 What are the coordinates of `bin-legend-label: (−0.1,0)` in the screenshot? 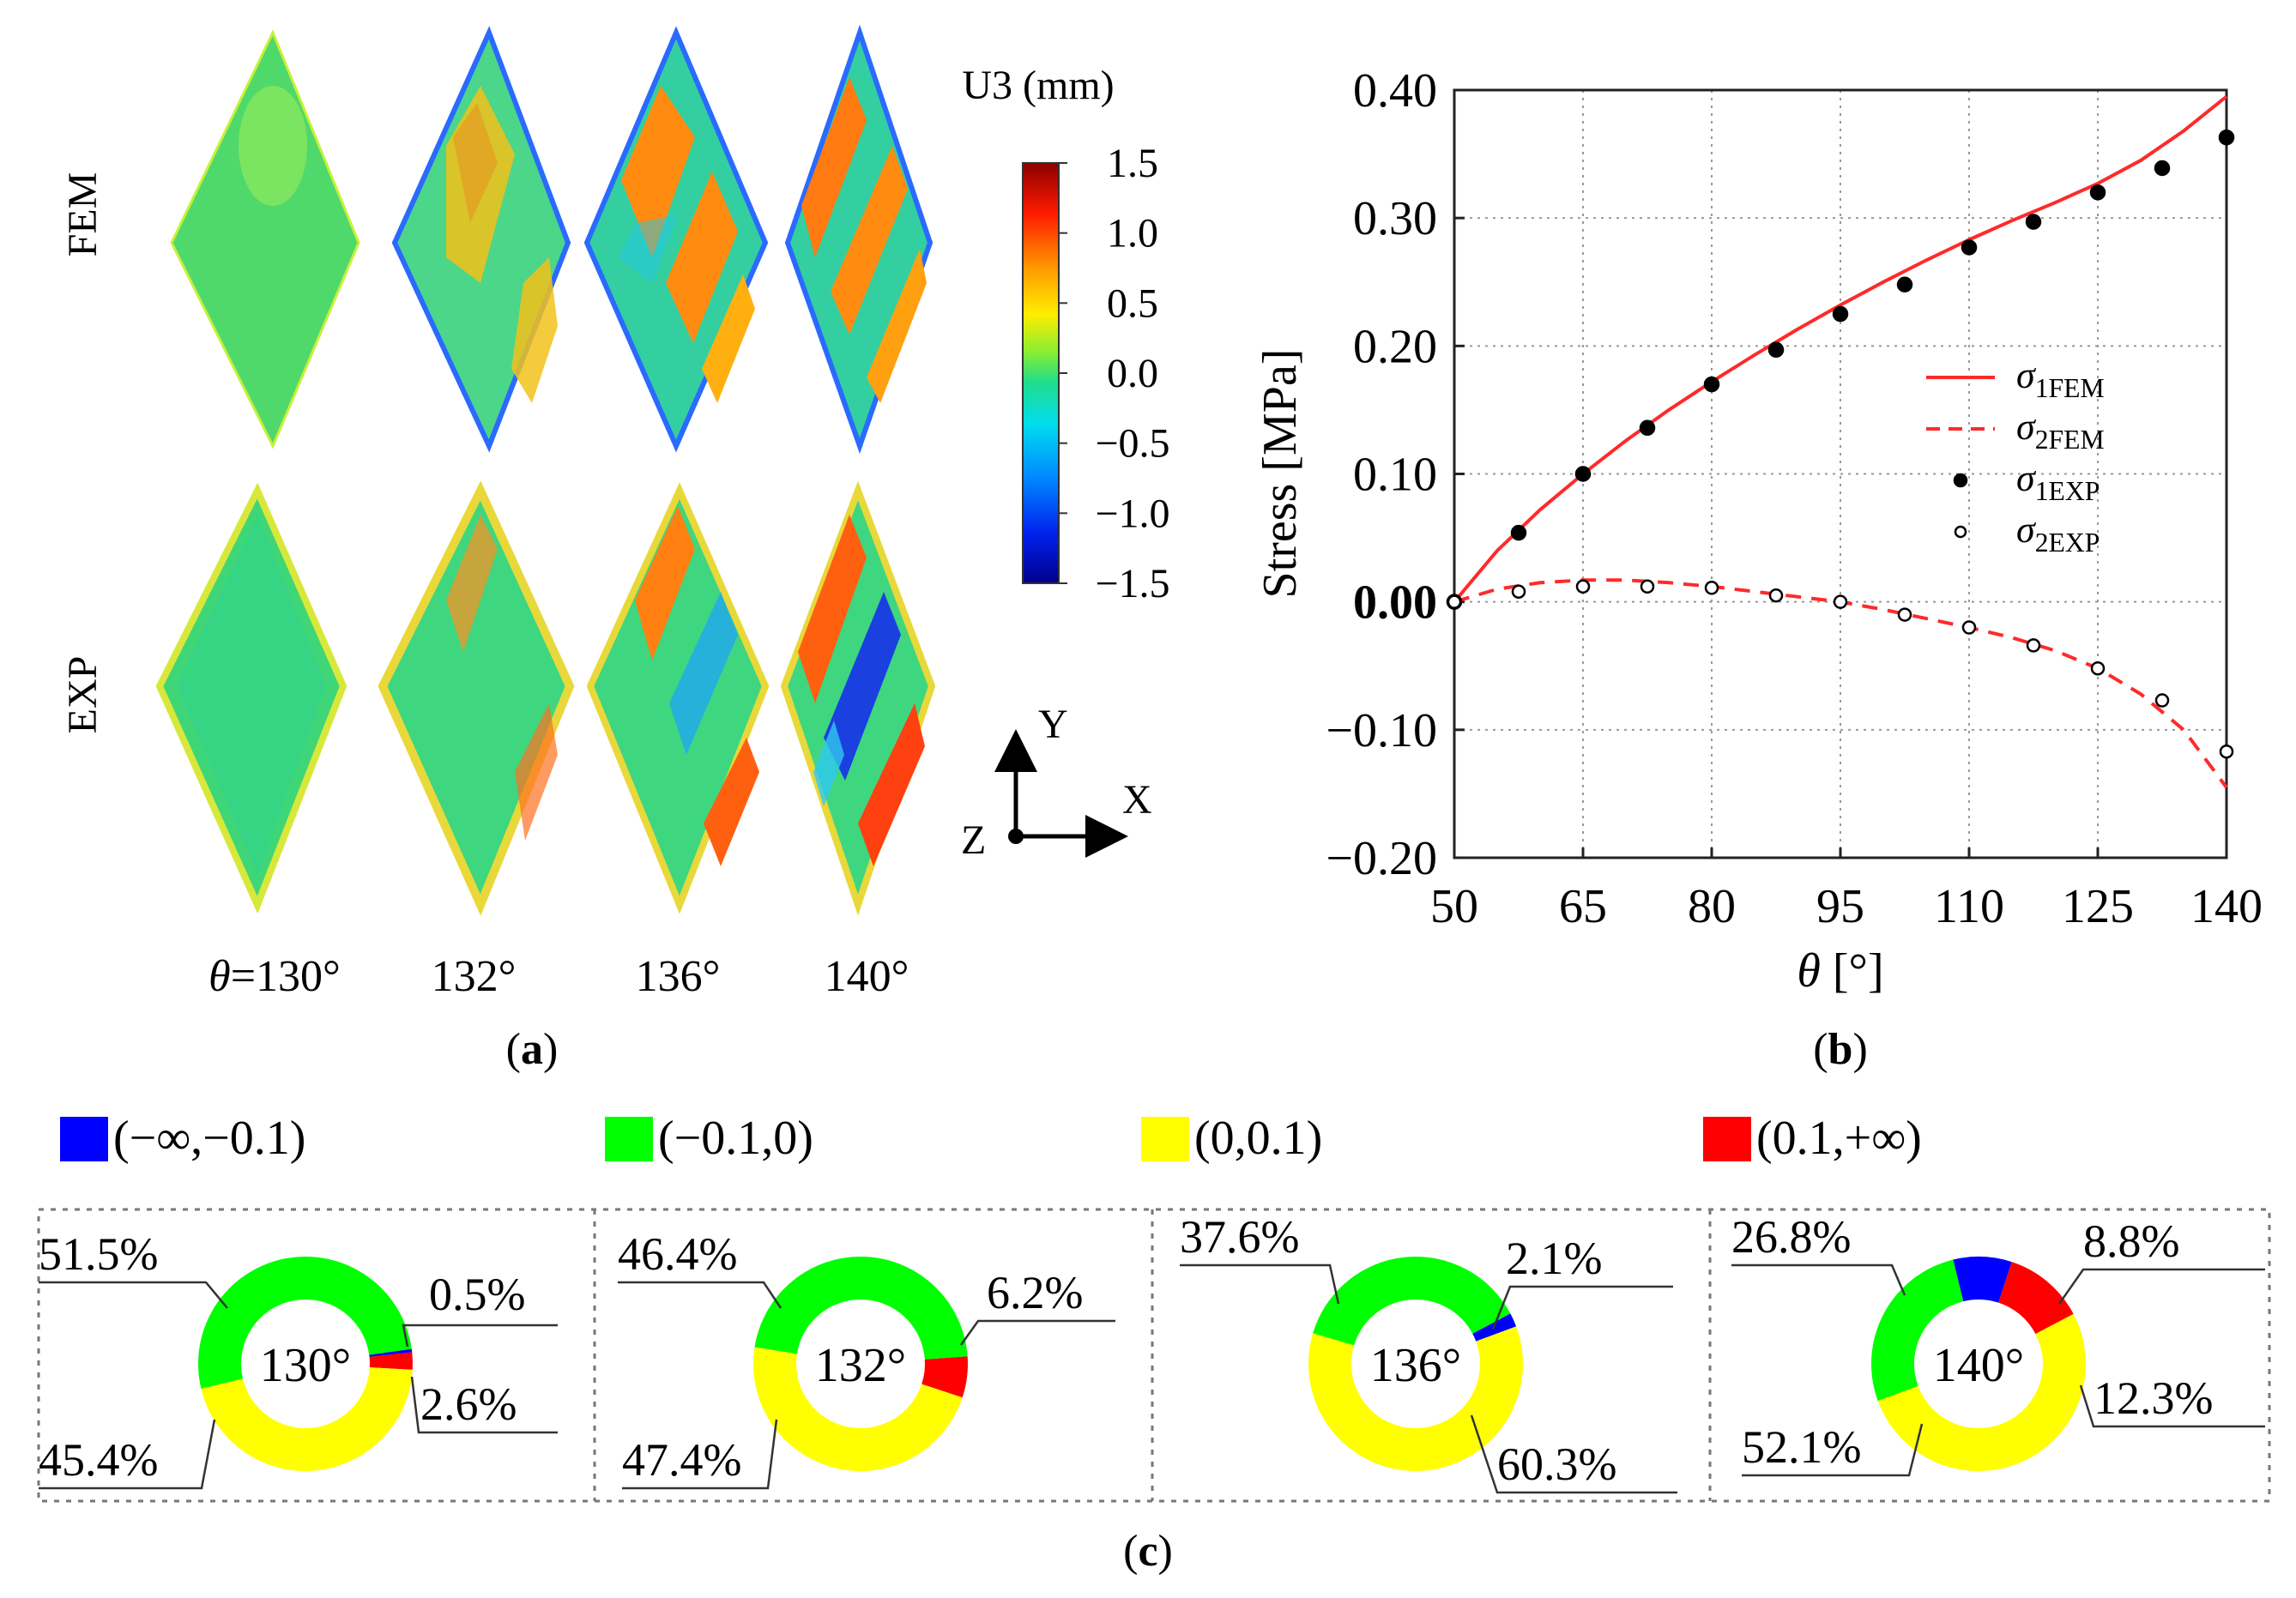 It's located at (735, 1138).